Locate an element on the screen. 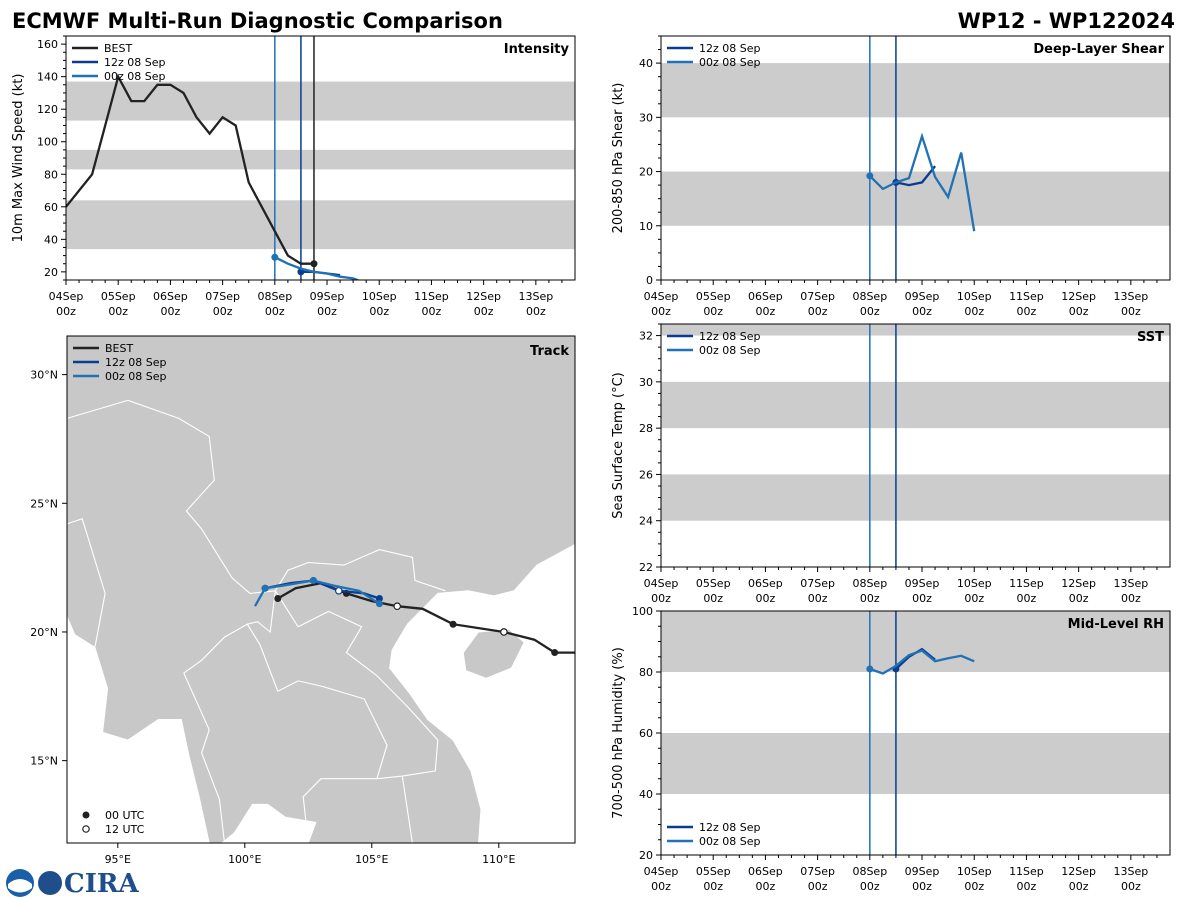  legend-marker-00utc is located at coordinates (86, 815).